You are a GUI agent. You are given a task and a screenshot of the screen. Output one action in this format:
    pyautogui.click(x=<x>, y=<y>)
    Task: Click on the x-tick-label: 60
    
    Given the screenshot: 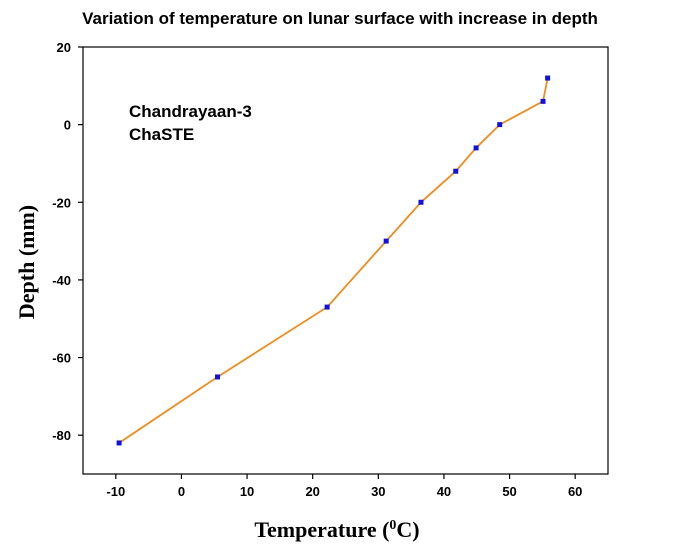 What is the action you would take?
    pyautogui.click(x=575, y=491)
    